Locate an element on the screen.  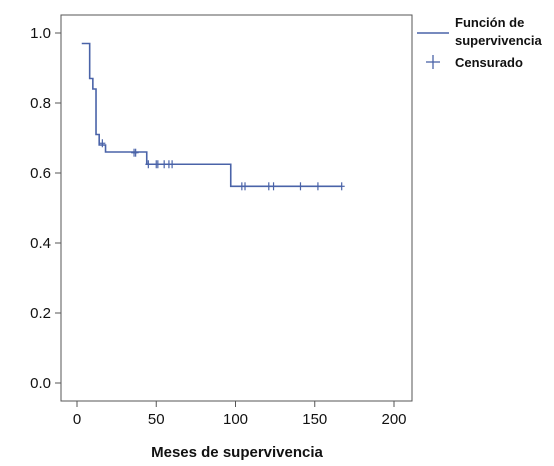
x-tick-label: 150 is located at coordinates (314, 419).